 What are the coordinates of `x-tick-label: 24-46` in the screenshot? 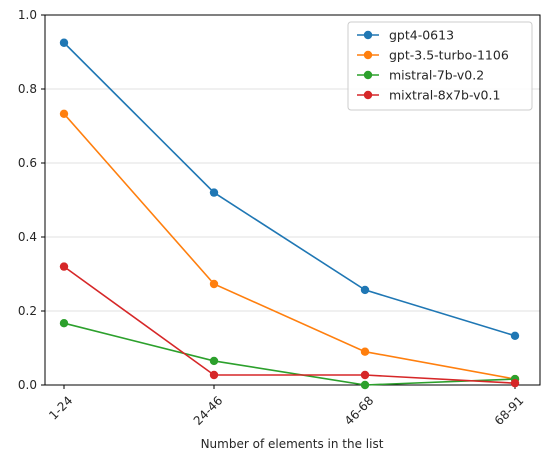 It's located at (208, 410).